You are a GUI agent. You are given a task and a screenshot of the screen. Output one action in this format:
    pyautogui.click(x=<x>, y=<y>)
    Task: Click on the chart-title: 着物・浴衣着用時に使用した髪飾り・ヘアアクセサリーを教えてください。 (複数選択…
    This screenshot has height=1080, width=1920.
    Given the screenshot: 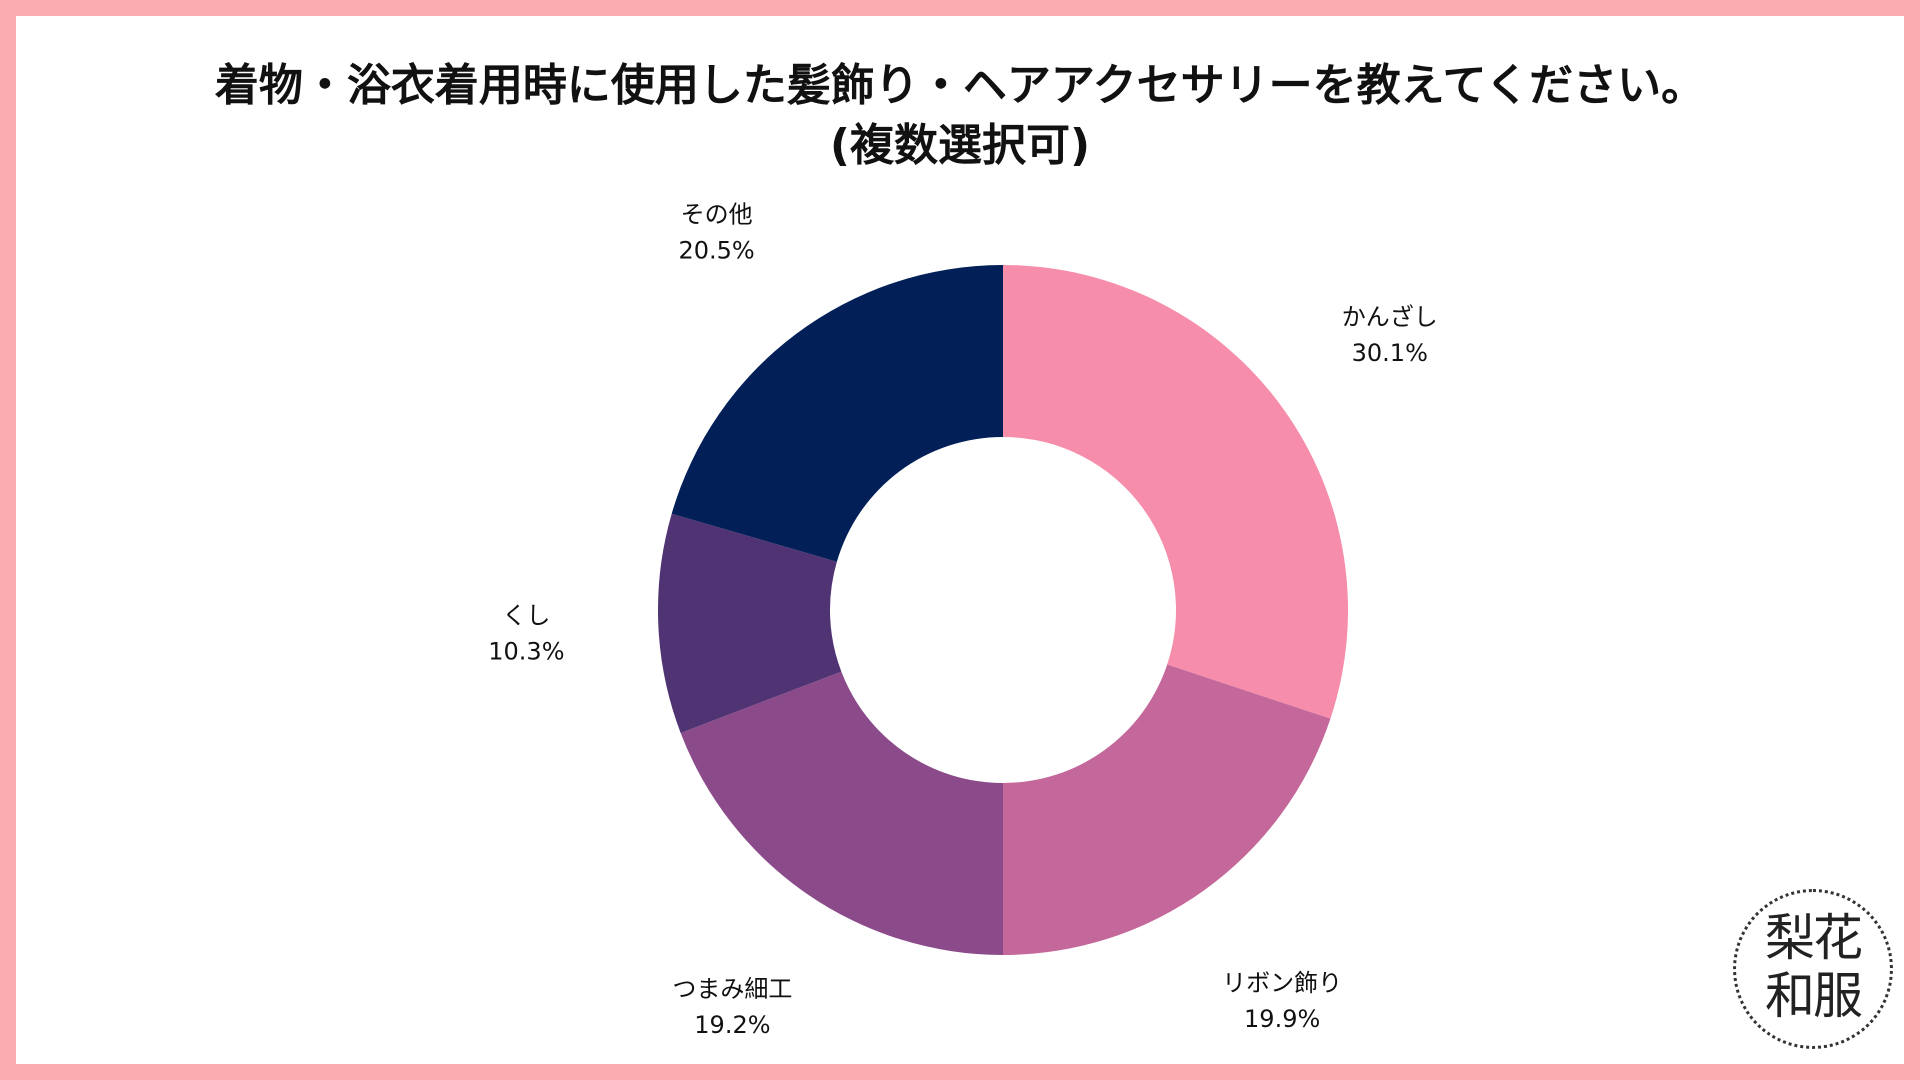 What is the action you would take?
    pyautogui.click(x=960, y=116)
    